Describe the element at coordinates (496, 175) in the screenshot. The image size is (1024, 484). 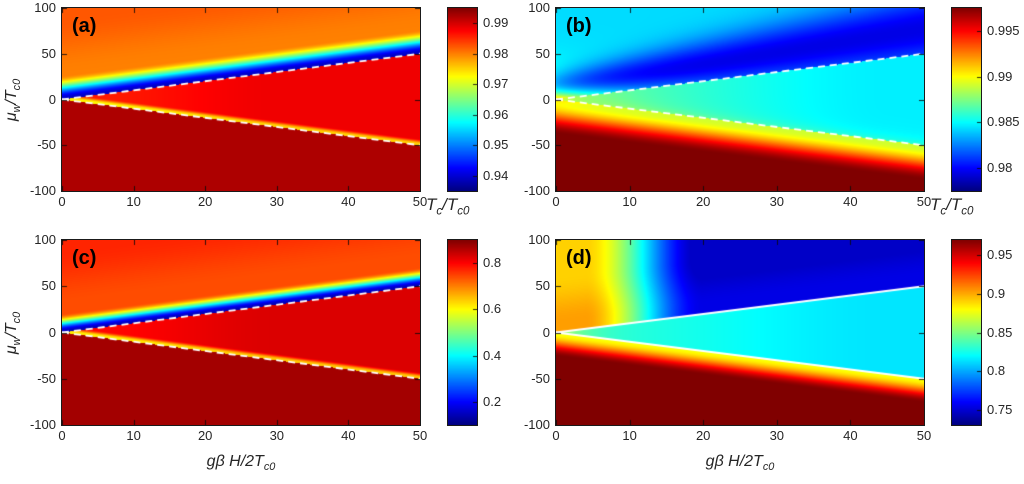
I see `colorbar-tick-label: 0.94` at that location.